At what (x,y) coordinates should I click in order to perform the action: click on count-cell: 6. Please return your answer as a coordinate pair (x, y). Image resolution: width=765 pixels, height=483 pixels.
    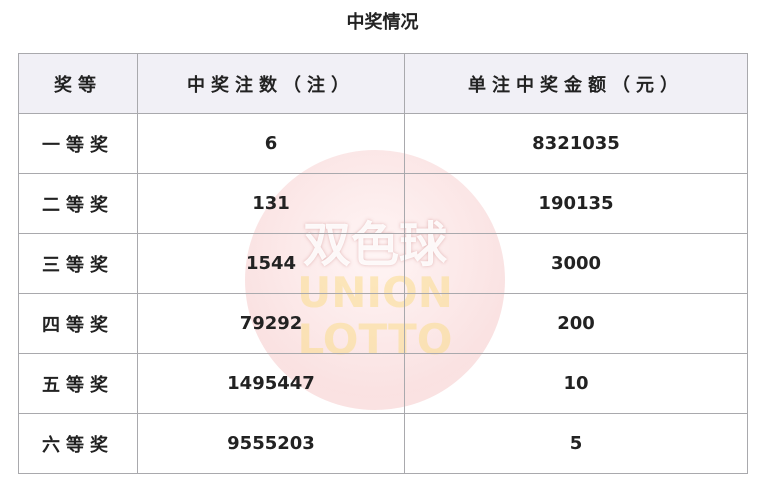
    Looking at the image, I should click on (271, 143).